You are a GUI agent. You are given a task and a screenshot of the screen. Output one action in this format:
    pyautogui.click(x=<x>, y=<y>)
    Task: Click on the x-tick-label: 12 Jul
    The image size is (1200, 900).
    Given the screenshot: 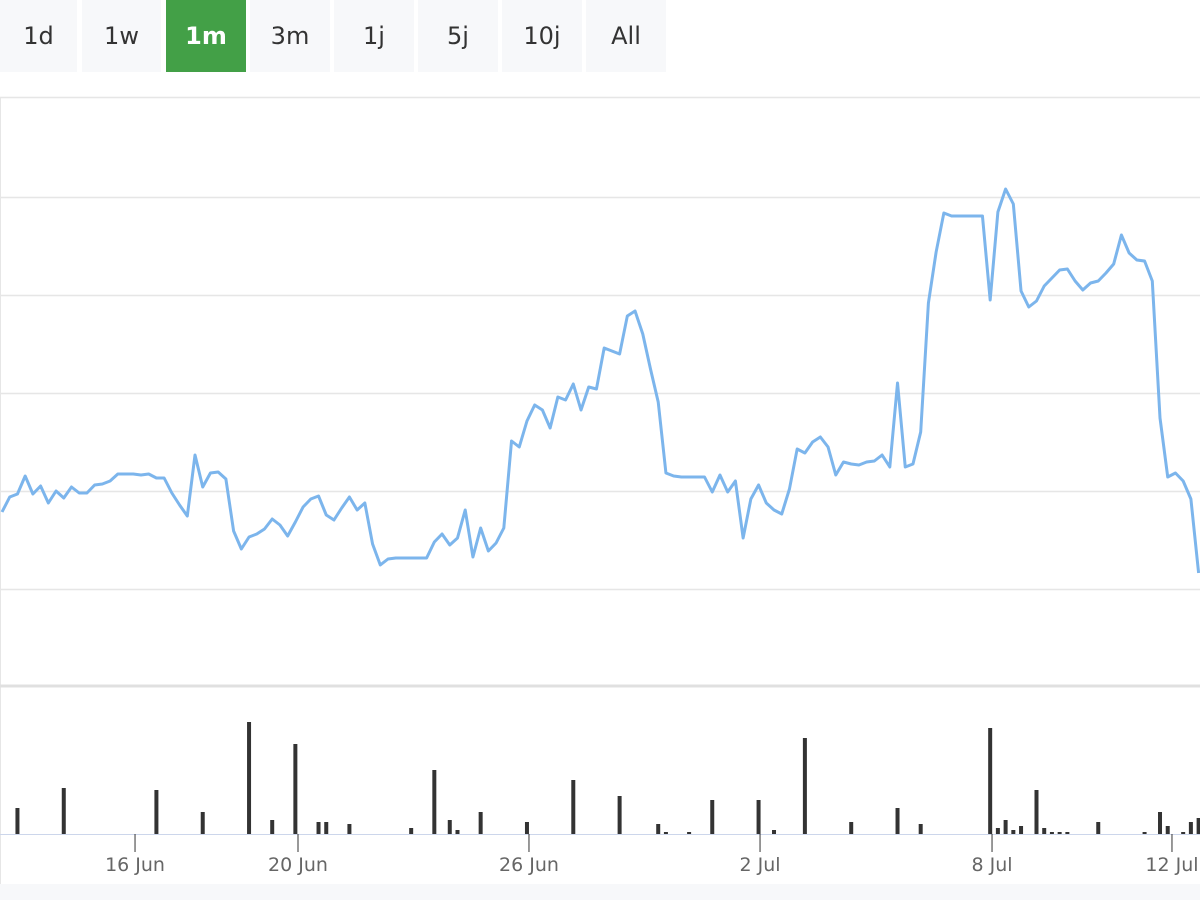 What is the action you would take?
    pyautogui.click(x=1171, y=865)
    